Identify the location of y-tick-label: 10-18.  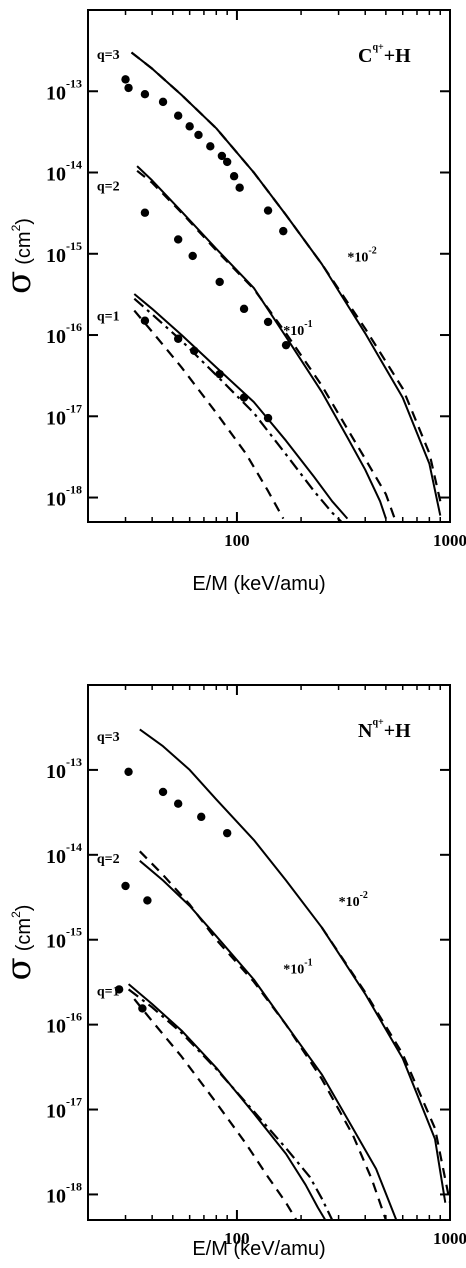
(64, 1193).